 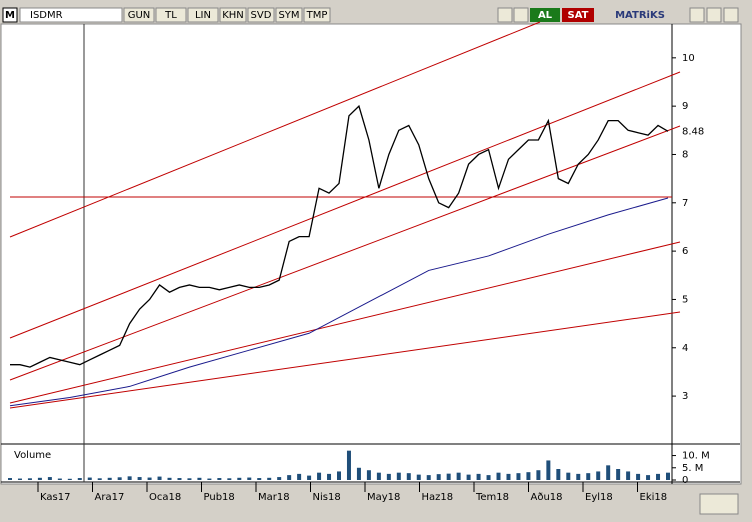 I want to click on last-price-label: 8.48, so click(x=693, y=131).